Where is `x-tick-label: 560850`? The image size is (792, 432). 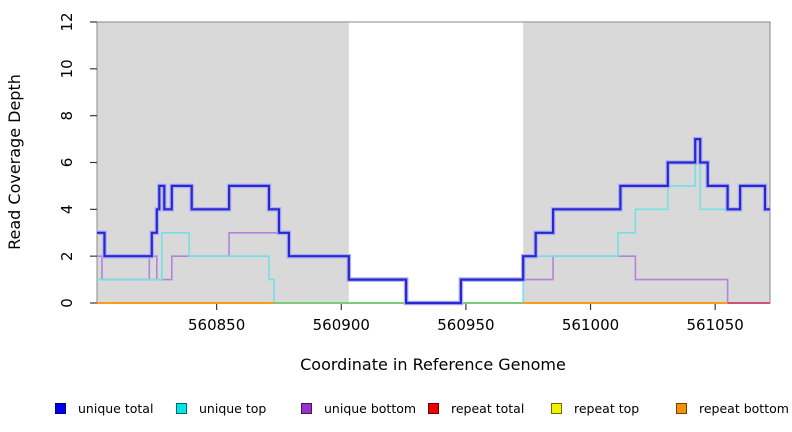 x-tick-label: 560850 is located at coordinates (216, 325).